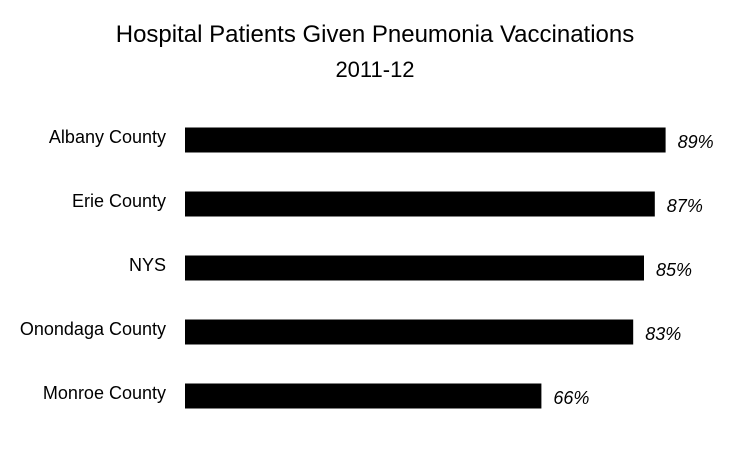 Image resolution: width=750 pixels, height=449 pixels. What do you see at coordinates (93, 329) in the screenshot?
I see `category-label: Onondaga County` at bounding box center [93, 329].